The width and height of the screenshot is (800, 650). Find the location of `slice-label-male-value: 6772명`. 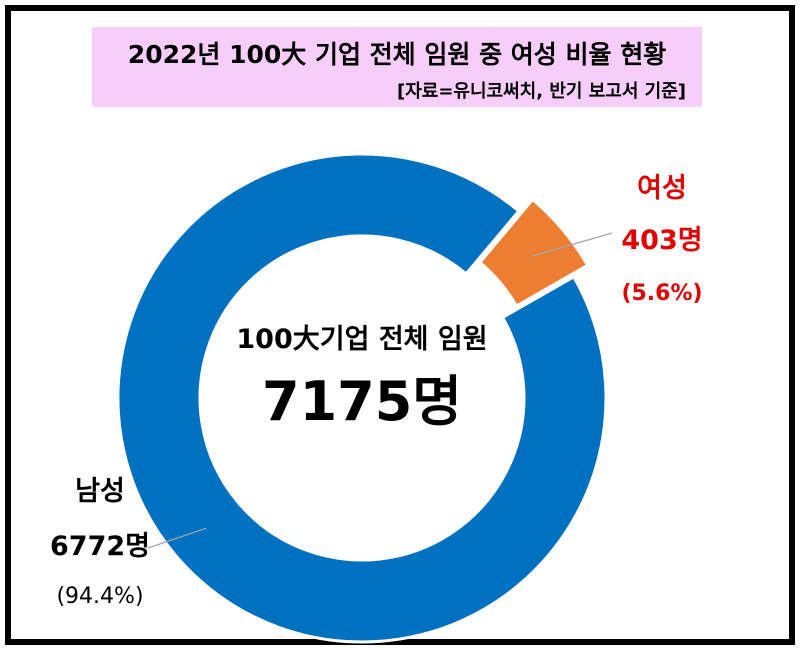

slice-label-male-value: 6772명 is located at coordinates (100, 546).